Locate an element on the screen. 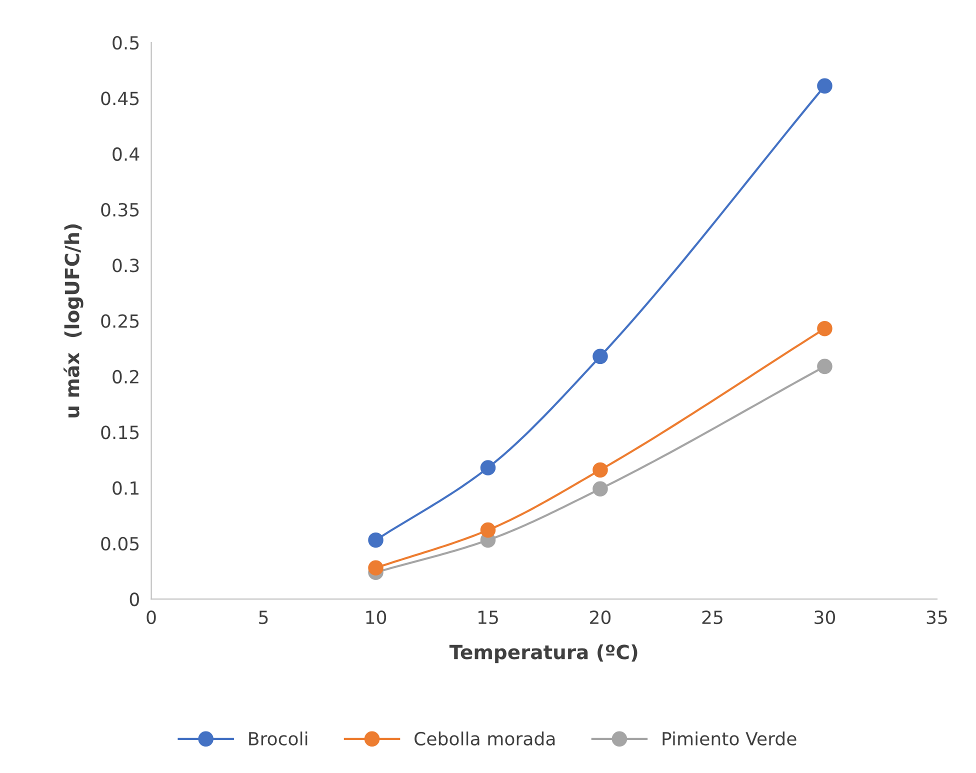 This screenshot has height=773, width=976. legend-label: Cebolla morada is located at coordinates (484, 739).